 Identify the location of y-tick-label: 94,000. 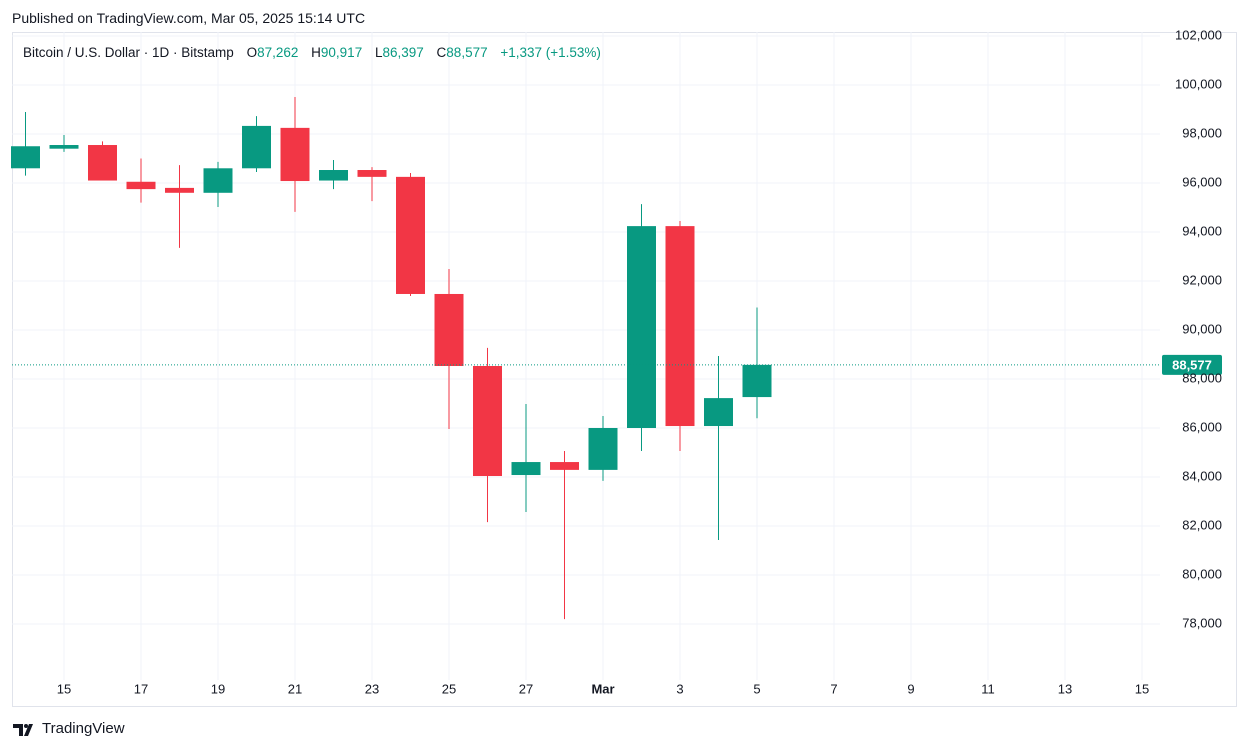
(1202, 230).